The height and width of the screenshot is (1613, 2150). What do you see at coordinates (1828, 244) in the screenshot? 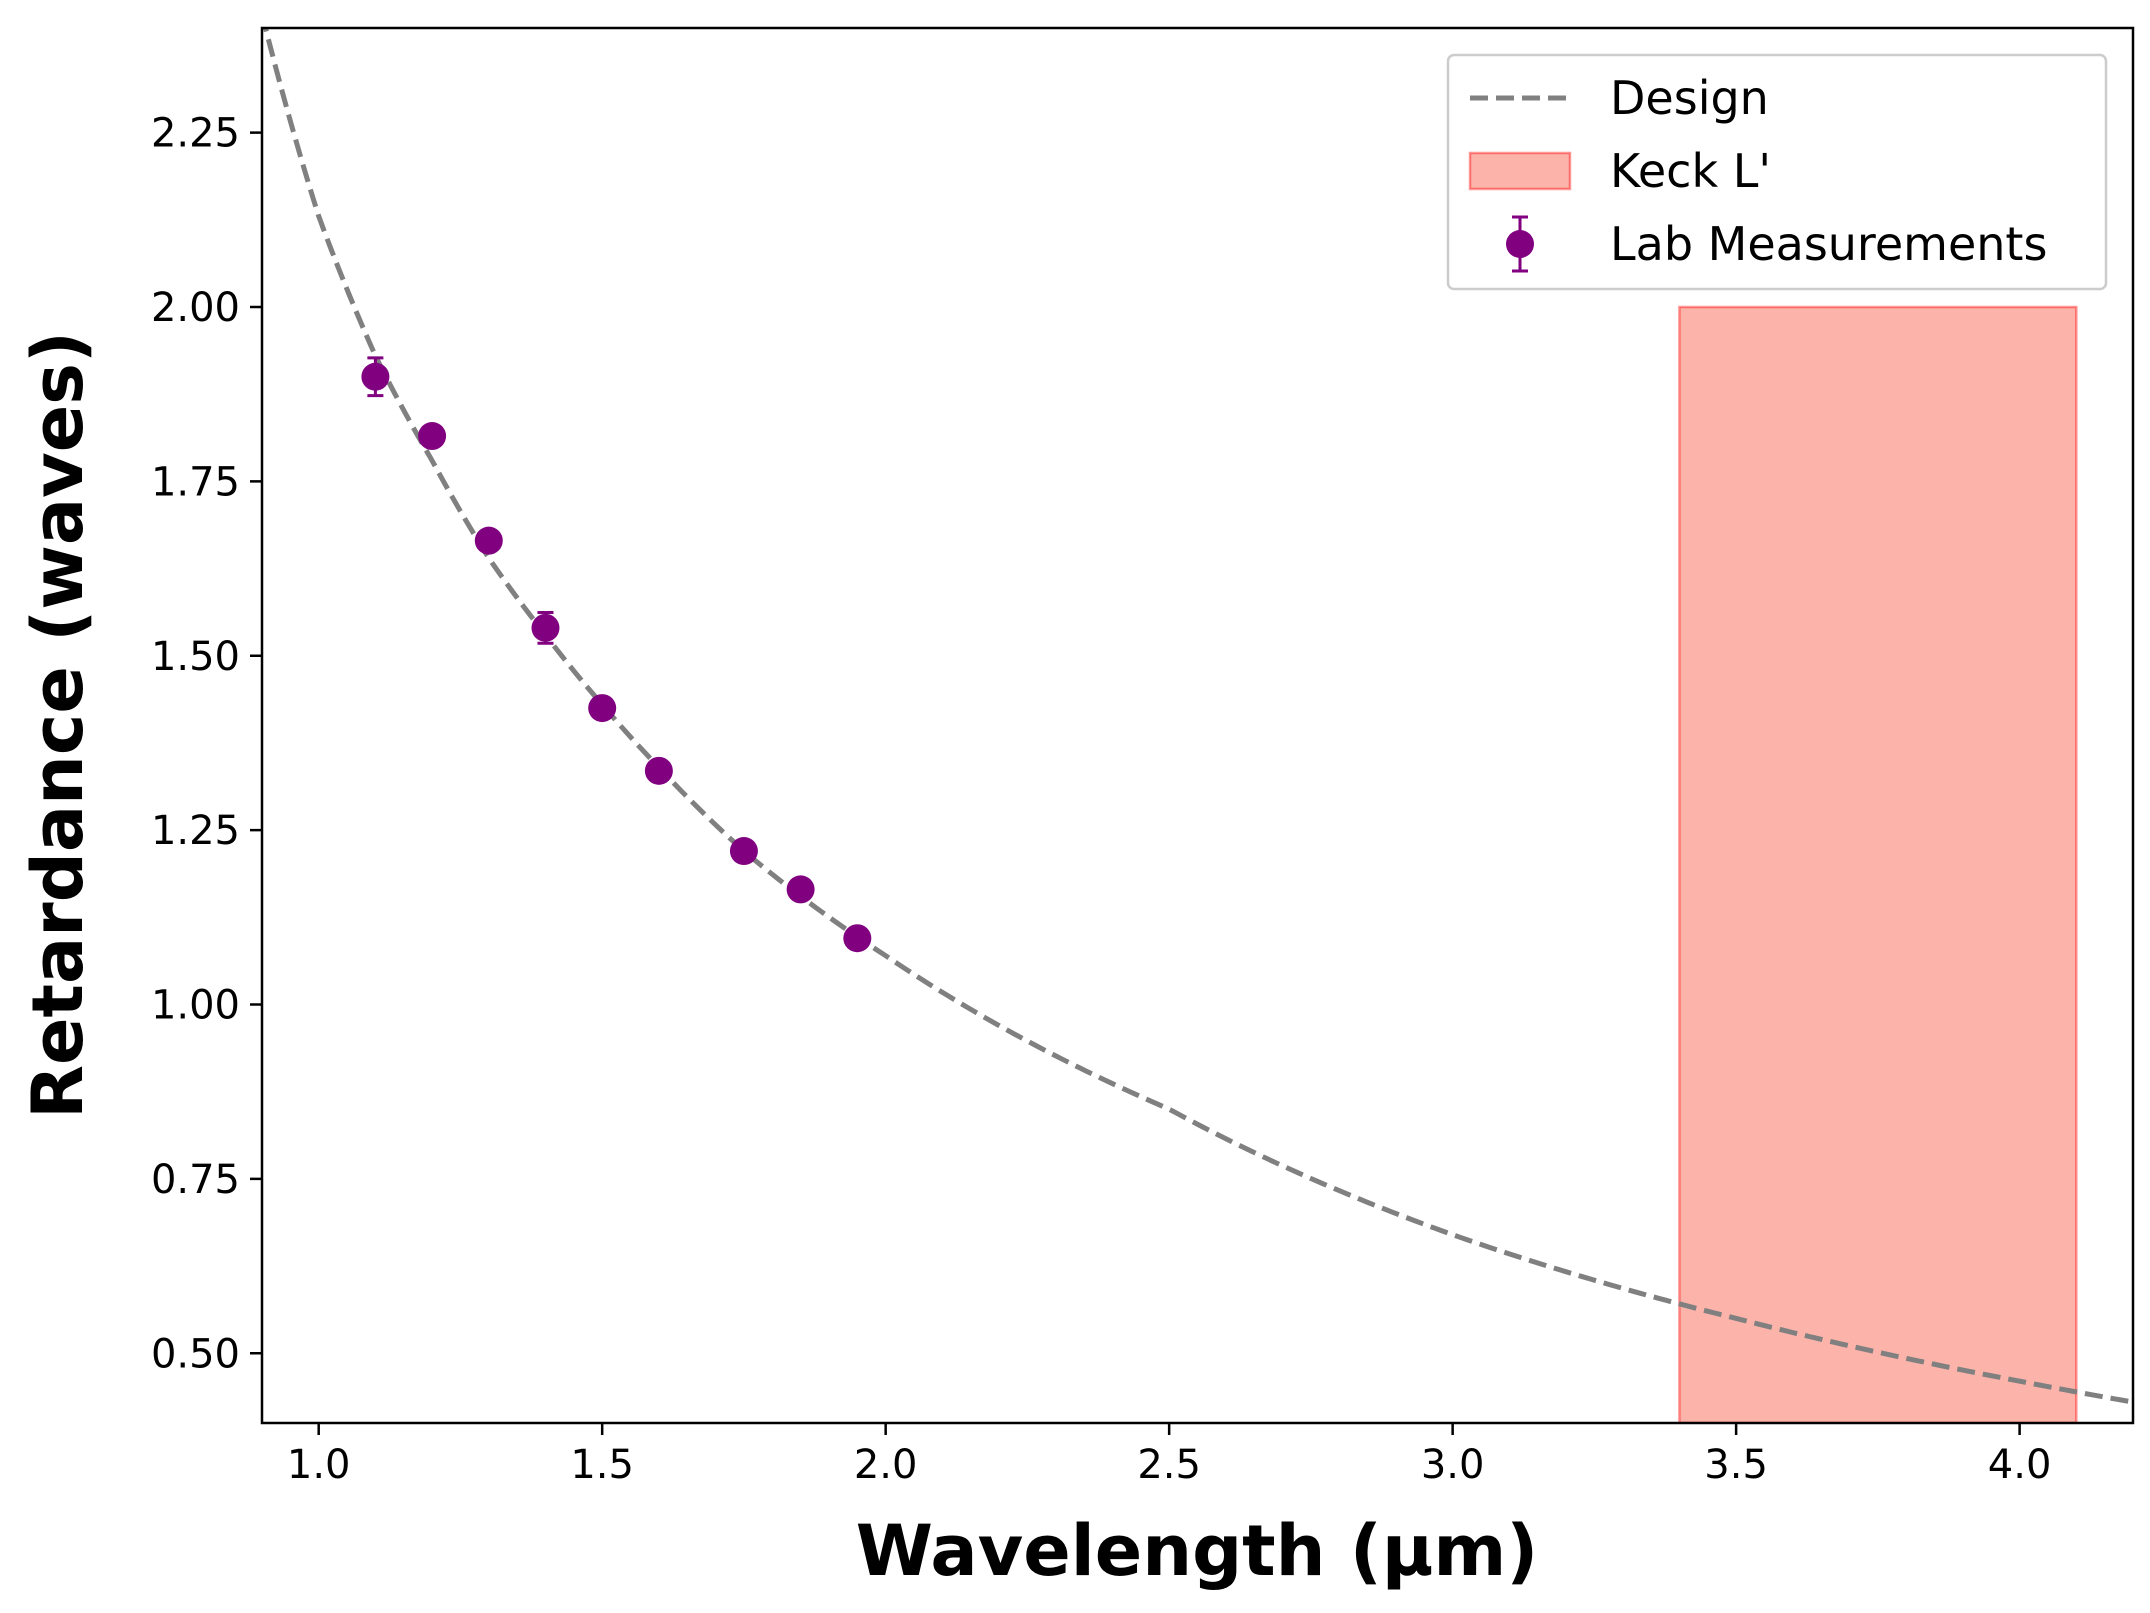
I see `legend-label: Lab Measurements` at bounding box center [1828, 244].